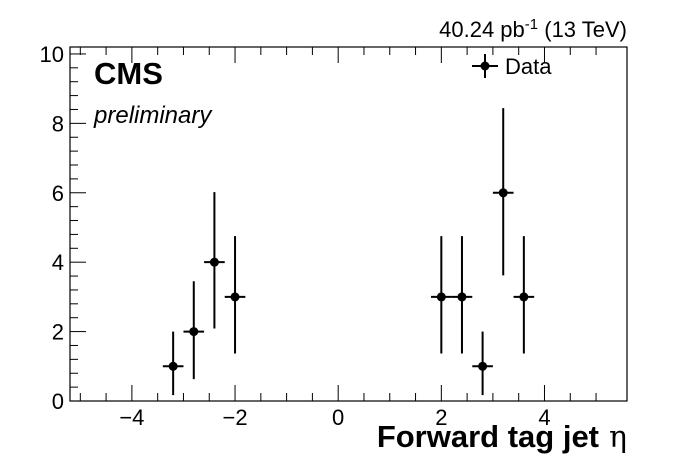  What do you see at coordinates (58, 401) in the screenshot?
I see `y-tick-label: 0` at bounding box center [58, 401].